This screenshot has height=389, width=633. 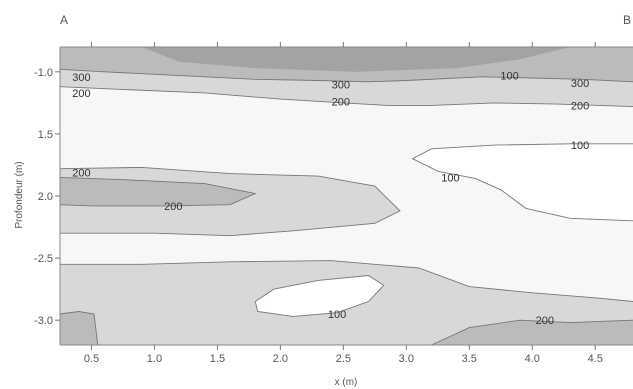 What do you see at coordinates (280, 359) in the screenshot?
I see `x-tick-label: 2.0` at bounding box center [280, 359].